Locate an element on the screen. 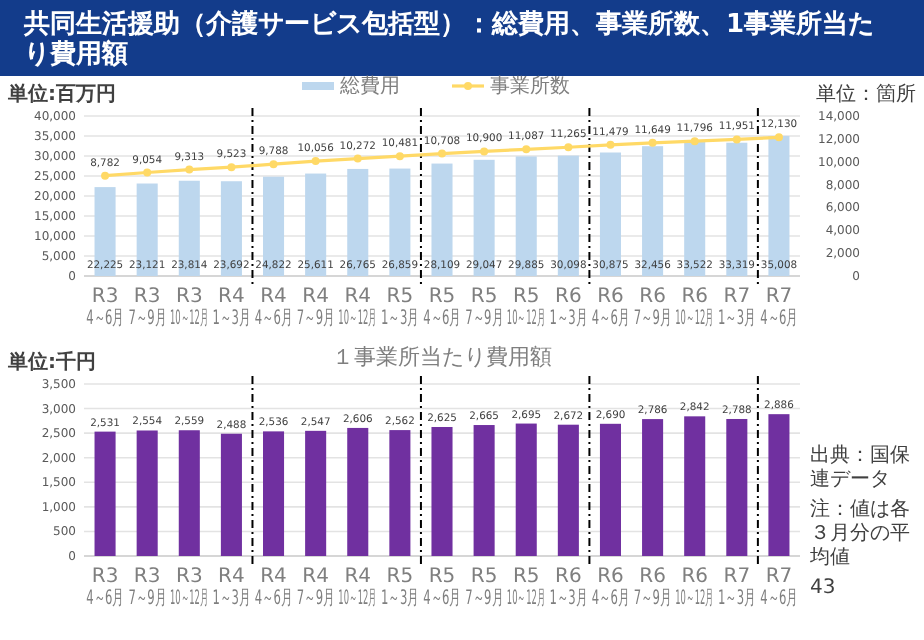 This screenshot has height=640, width=924. chart-title: １事業所当たり費用額 is located at coordinates (442, 357).